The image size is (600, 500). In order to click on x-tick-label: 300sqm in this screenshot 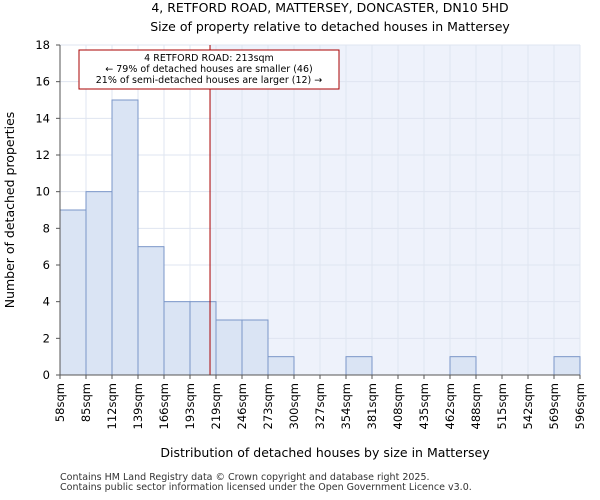, I will do `click(294, 406)`.